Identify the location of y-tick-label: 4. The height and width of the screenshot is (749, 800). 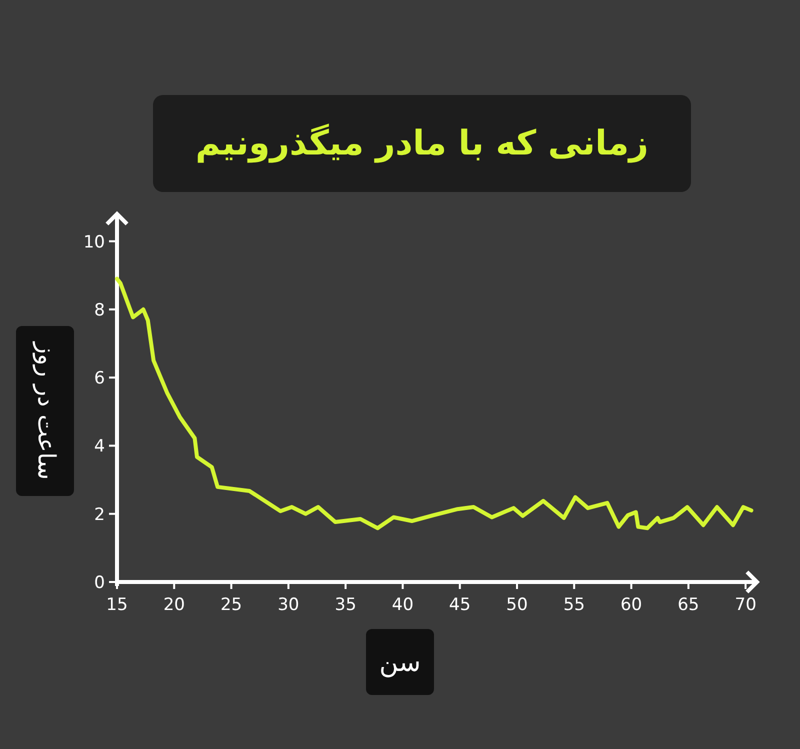
(99, 446).